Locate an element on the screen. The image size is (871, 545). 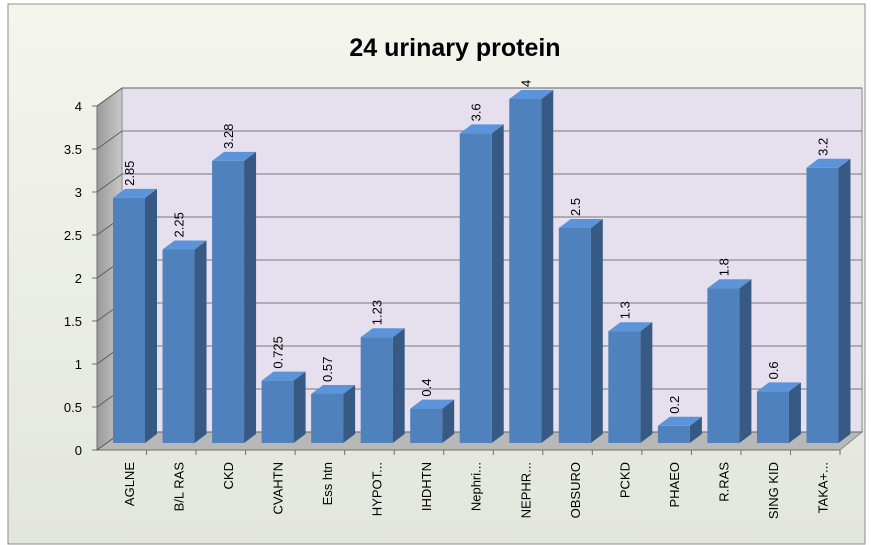
y-tick-label: 2 is located at coordinates (78, 278).